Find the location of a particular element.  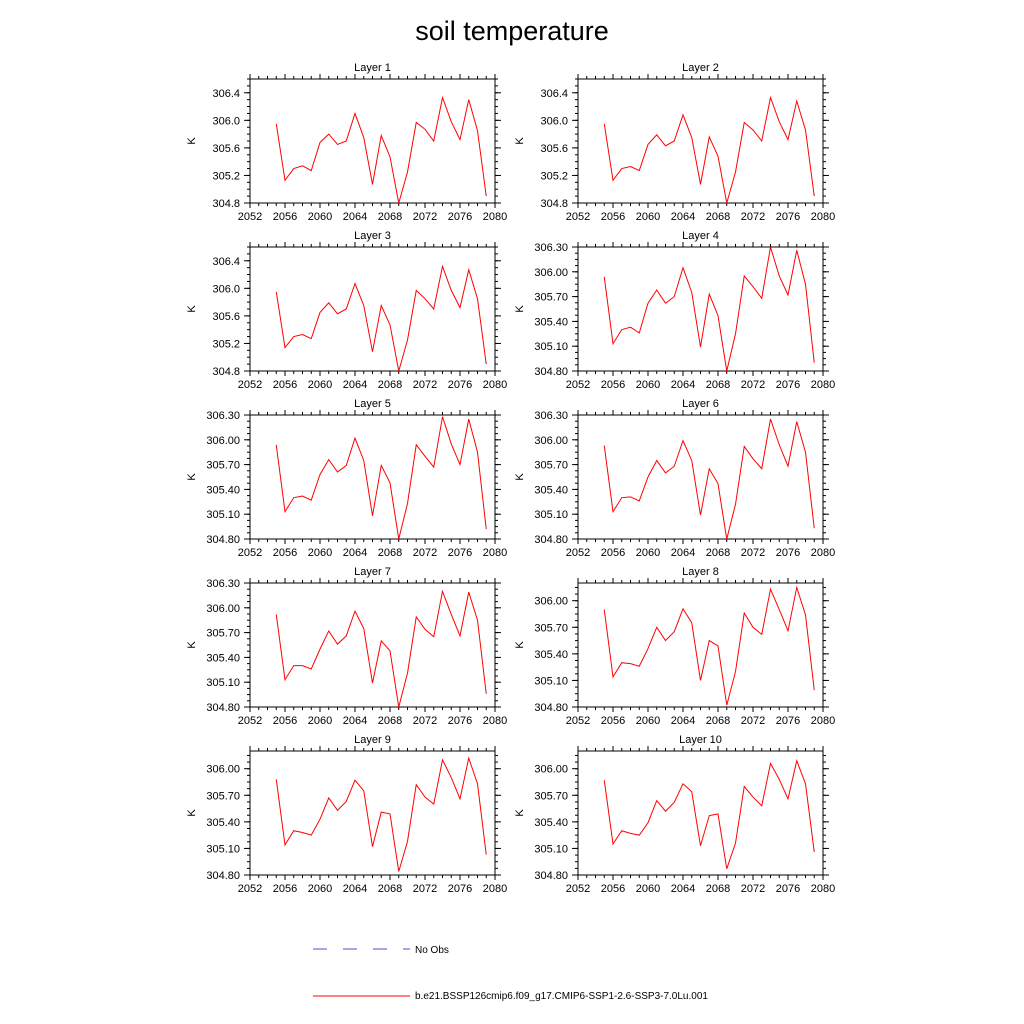

panel-title: Layer 3 is located at coordinates (372, 236).